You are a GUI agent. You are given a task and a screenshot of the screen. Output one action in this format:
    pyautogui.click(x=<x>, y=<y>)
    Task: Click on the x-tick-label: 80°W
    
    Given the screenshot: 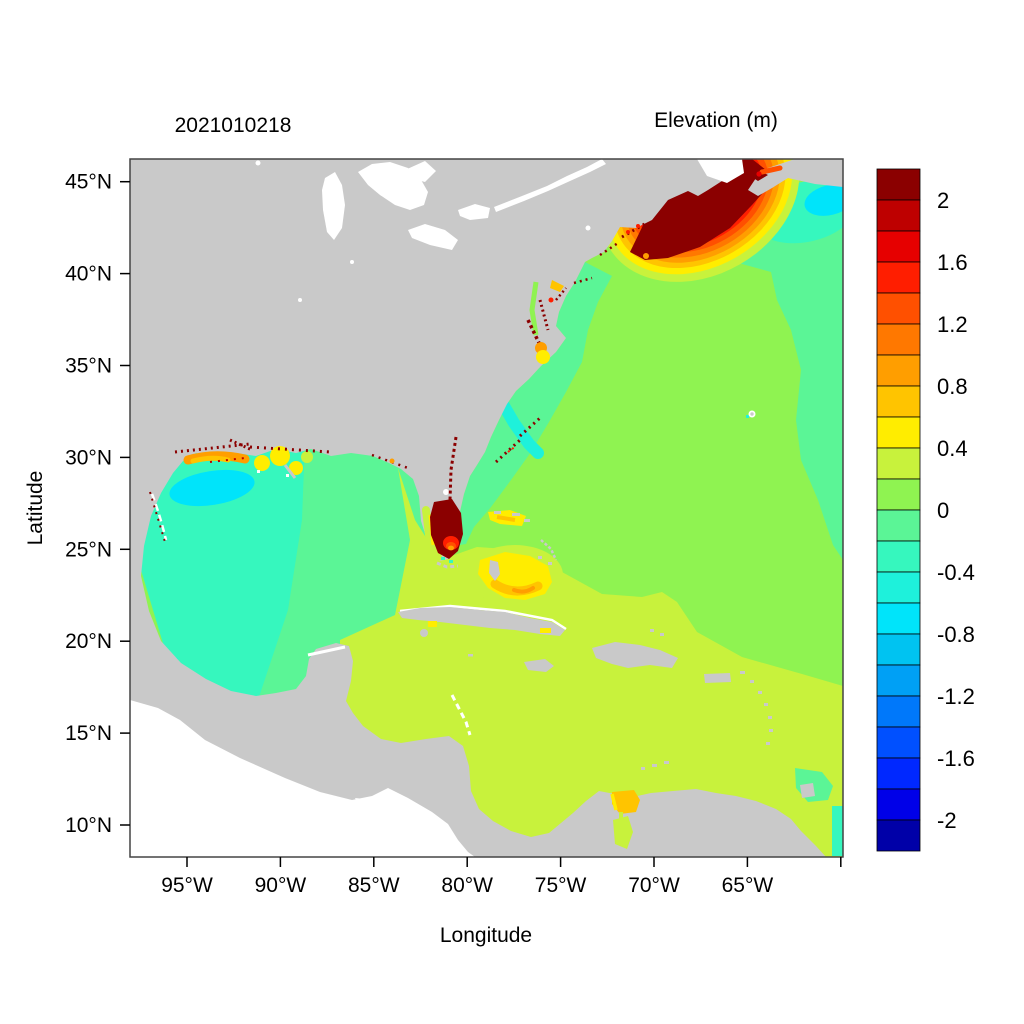 What is the action you would take?
    pyautogui.click(x=467, y=885)
    